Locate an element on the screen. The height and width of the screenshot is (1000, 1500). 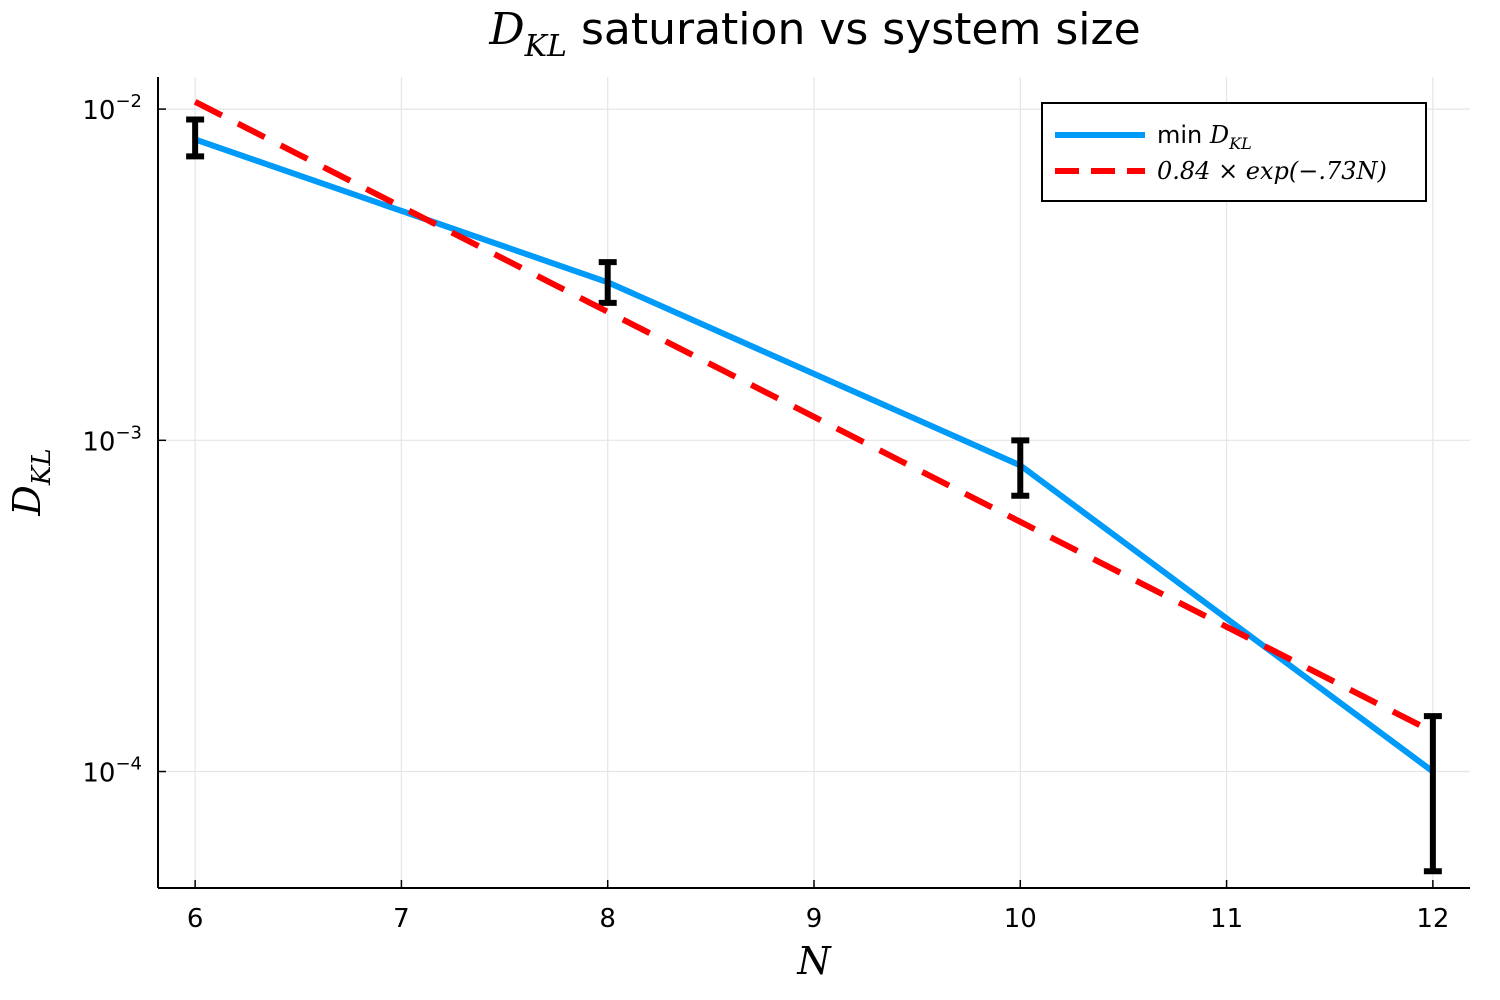
x-tick-labels: 6 7 8 9 10 11 12 is located at coordinates (818, 919).